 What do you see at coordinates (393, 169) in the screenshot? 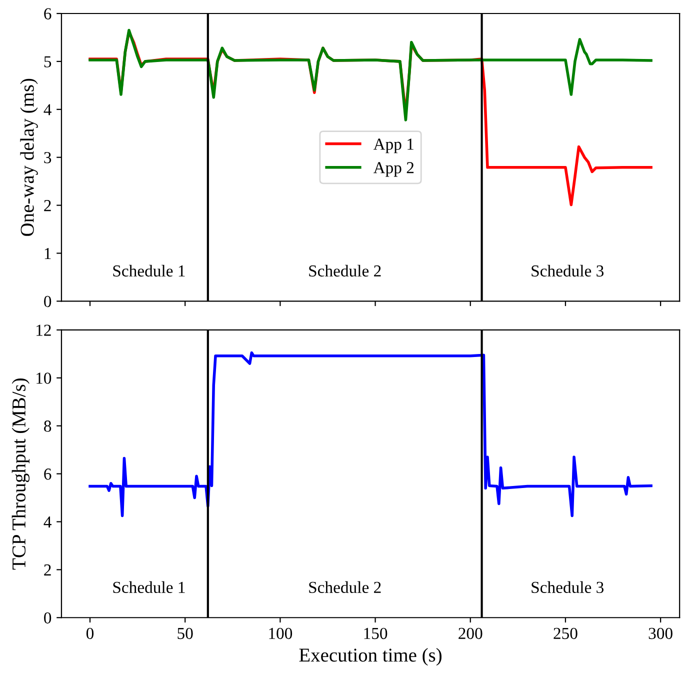
I see `legend-label: App 2` at bounding box center [393, 169].